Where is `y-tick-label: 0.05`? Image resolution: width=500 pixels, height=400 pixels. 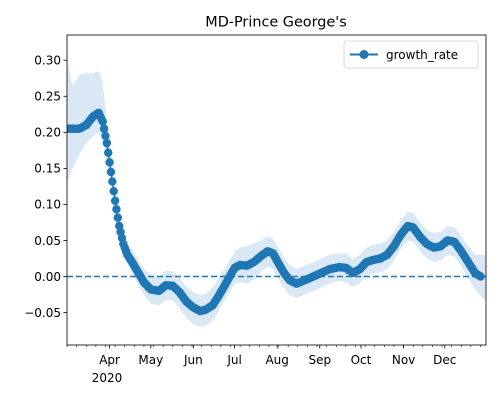
y-tick-label: 0.05 is located at coordinates (47, 241).